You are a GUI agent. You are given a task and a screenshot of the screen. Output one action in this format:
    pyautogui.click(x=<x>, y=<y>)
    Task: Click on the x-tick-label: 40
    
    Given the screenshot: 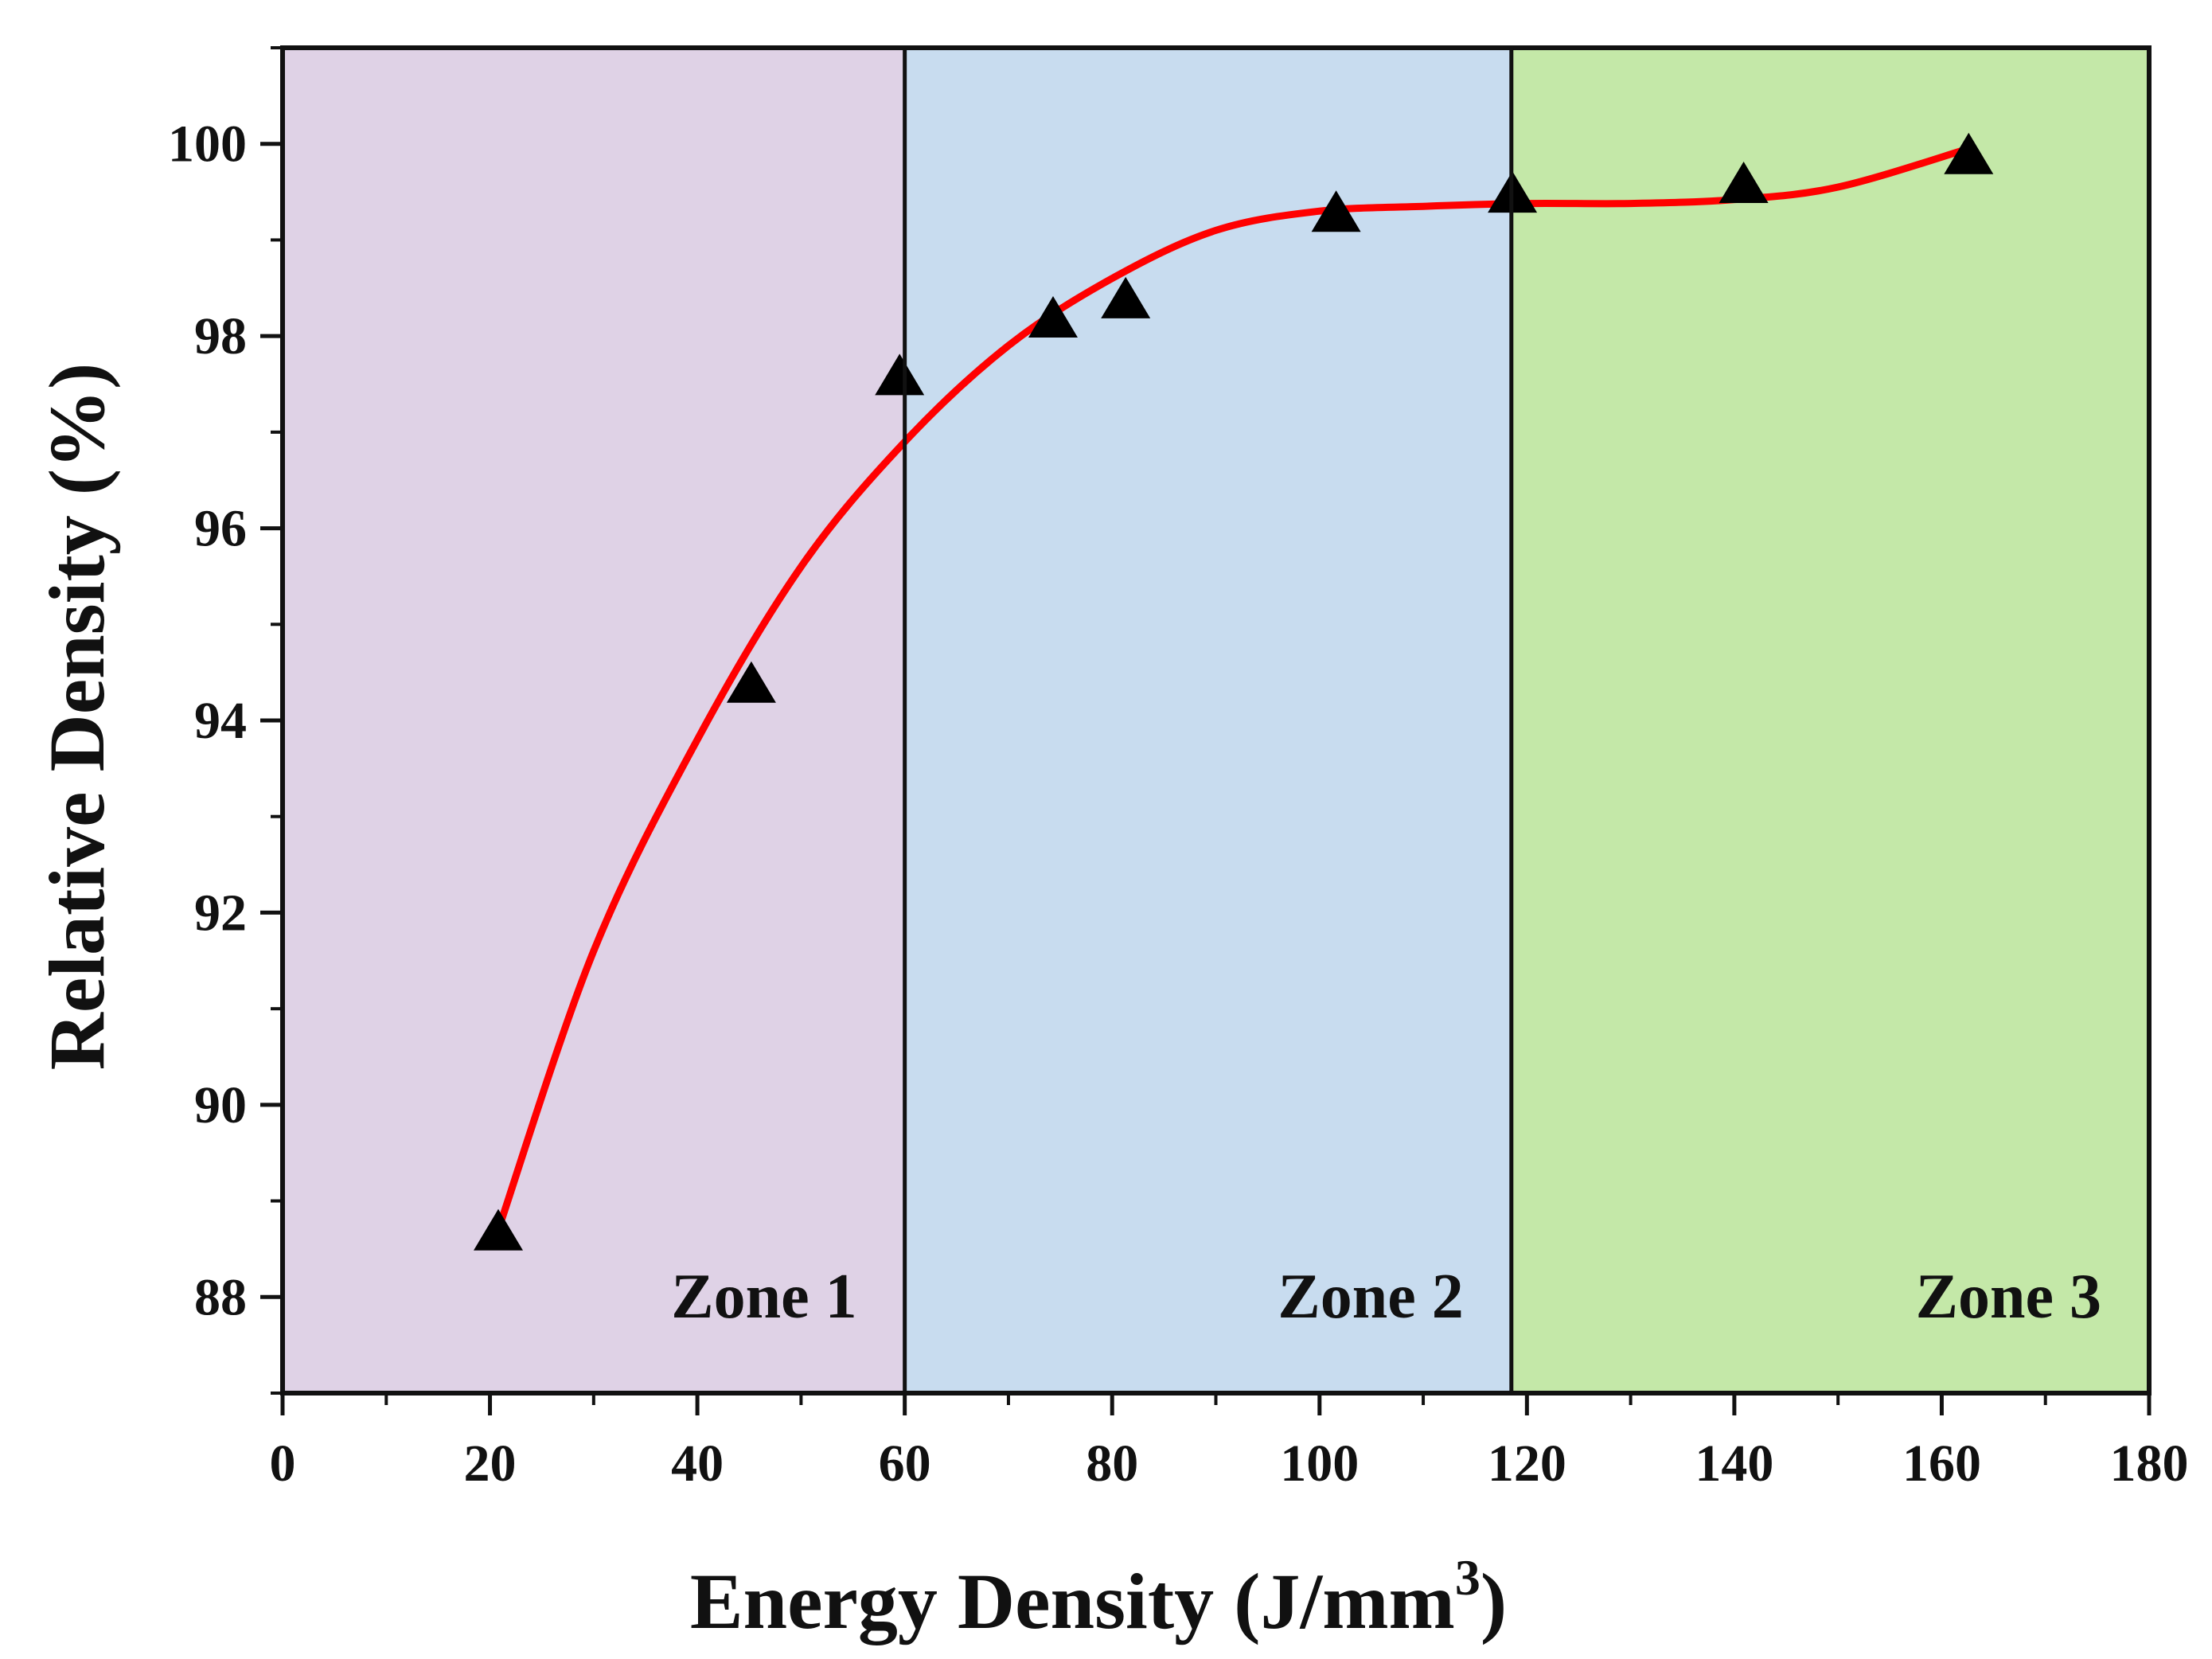 What is the action you would take?
    pyautogui.click(x=698, y=1464)
    